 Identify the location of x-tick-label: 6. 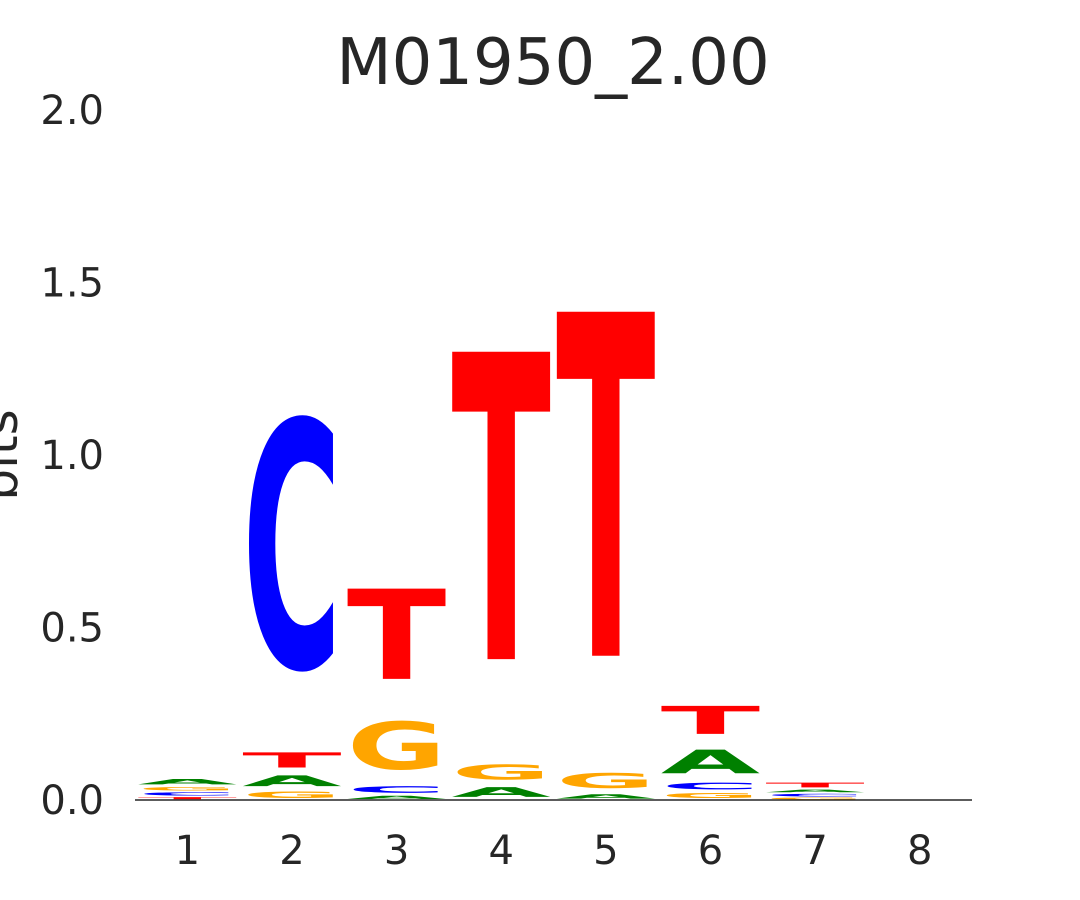
(710, 851).